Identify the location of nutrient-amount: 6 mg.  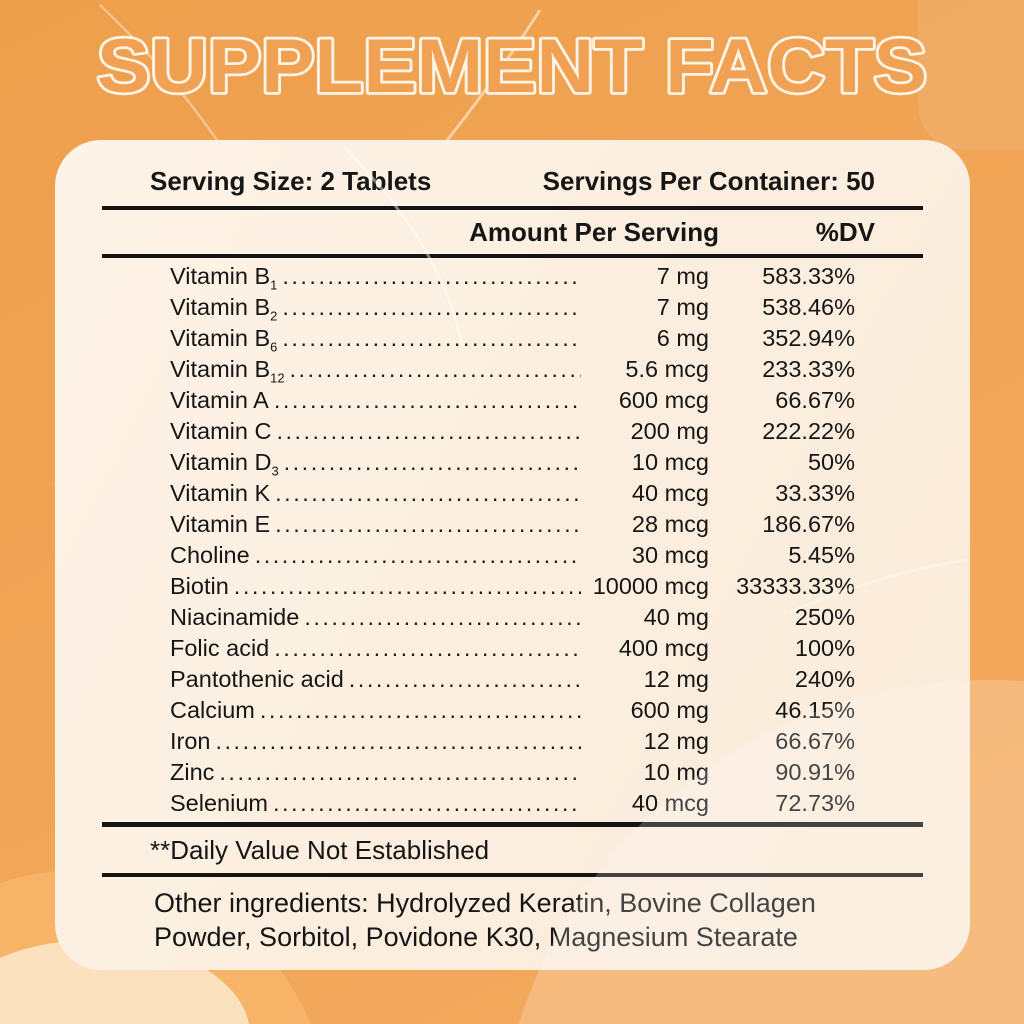
(682, 338).